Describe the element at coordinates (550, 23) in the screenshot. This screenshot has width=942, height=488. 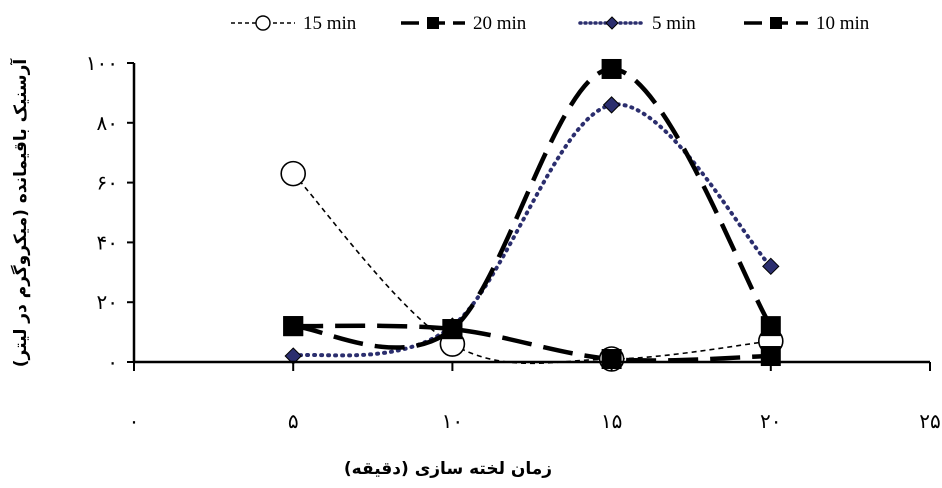
I see `legend: 15 min 20 min 5 min 10 min` at that location.